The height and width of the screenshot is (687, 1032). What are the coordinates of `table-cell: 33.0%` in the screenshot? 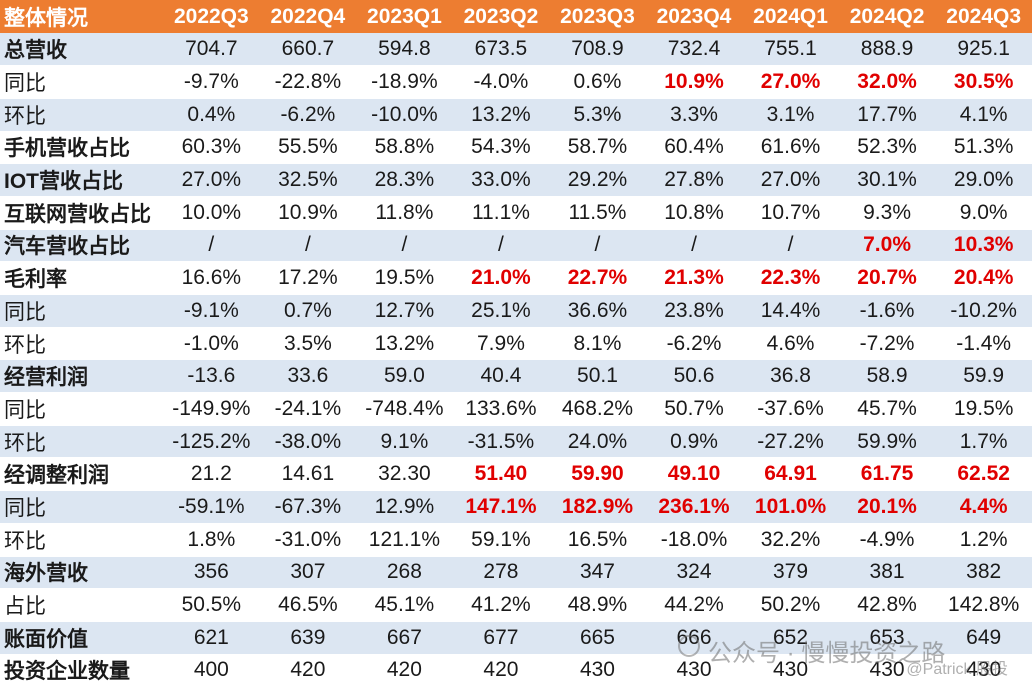 It's located at (501, 180).